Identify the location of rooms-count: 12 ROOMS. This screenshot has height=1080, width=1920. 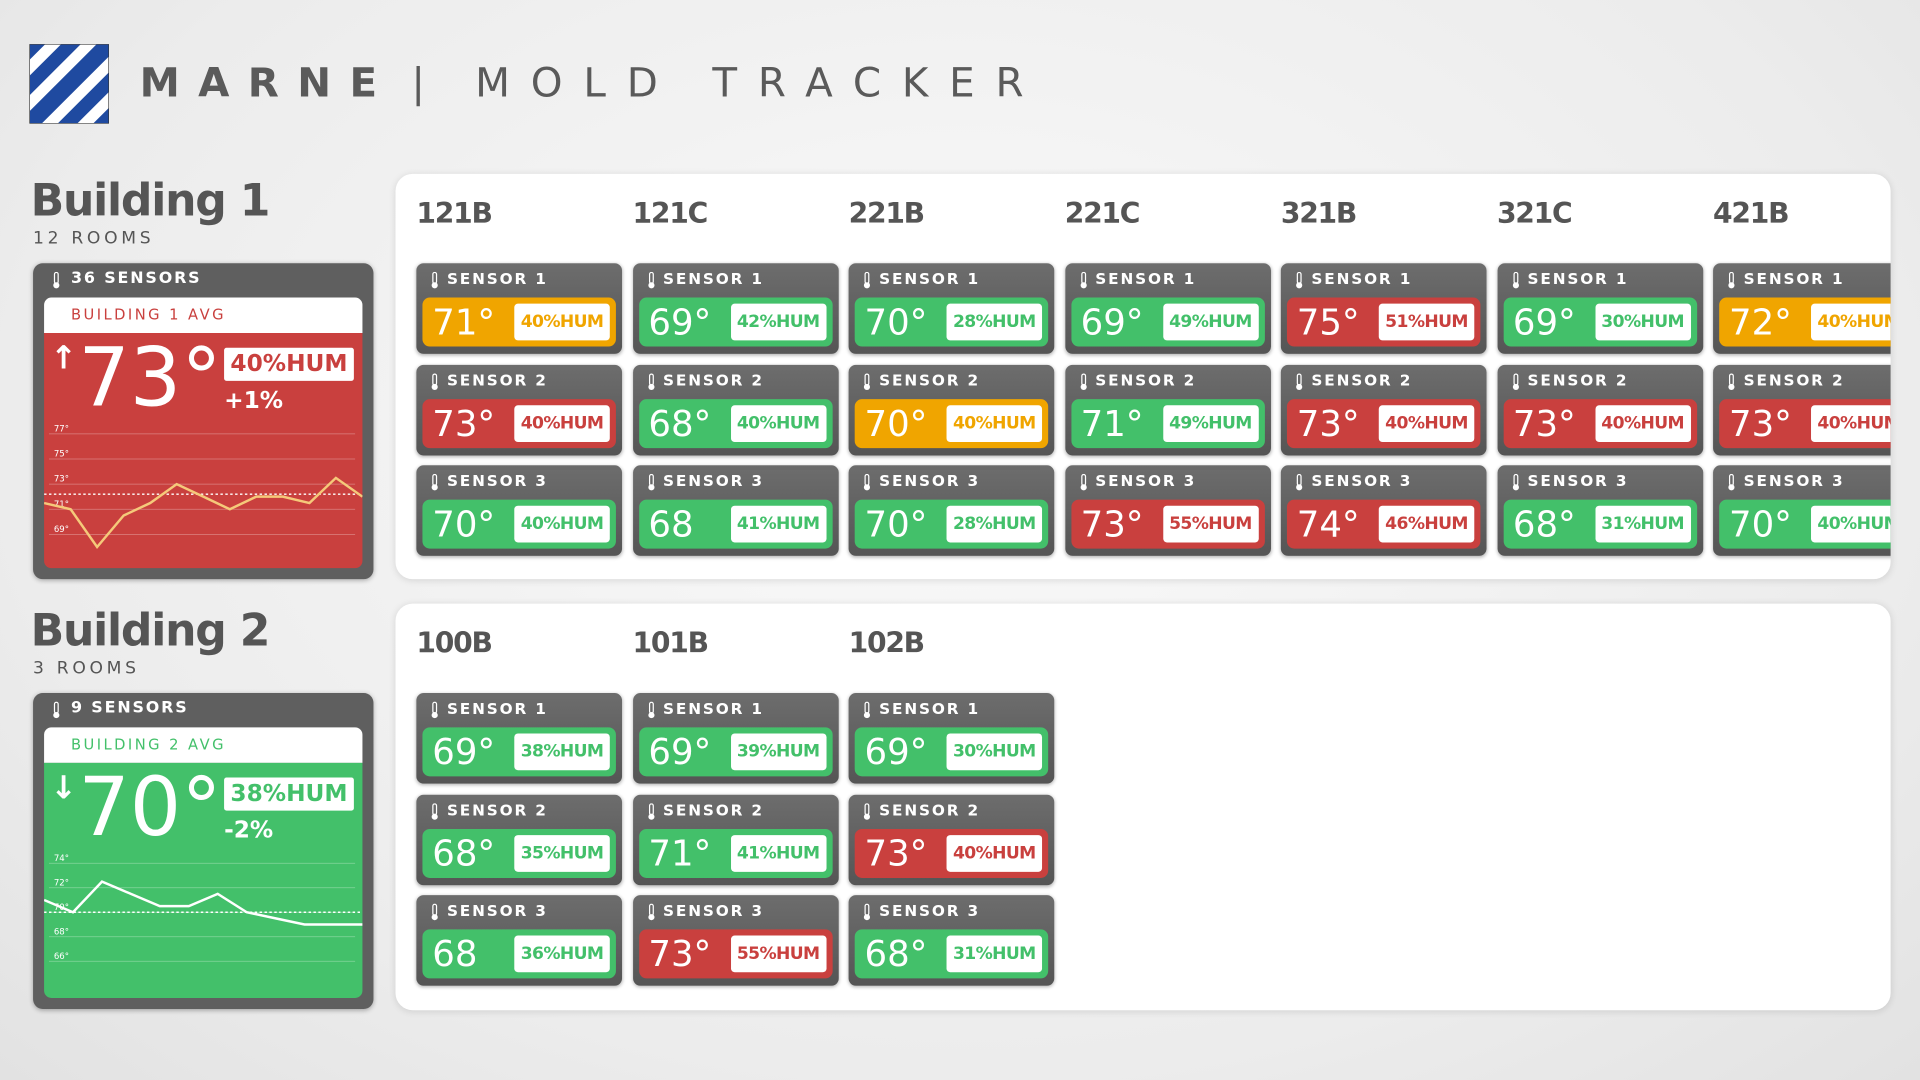
(94, 238).